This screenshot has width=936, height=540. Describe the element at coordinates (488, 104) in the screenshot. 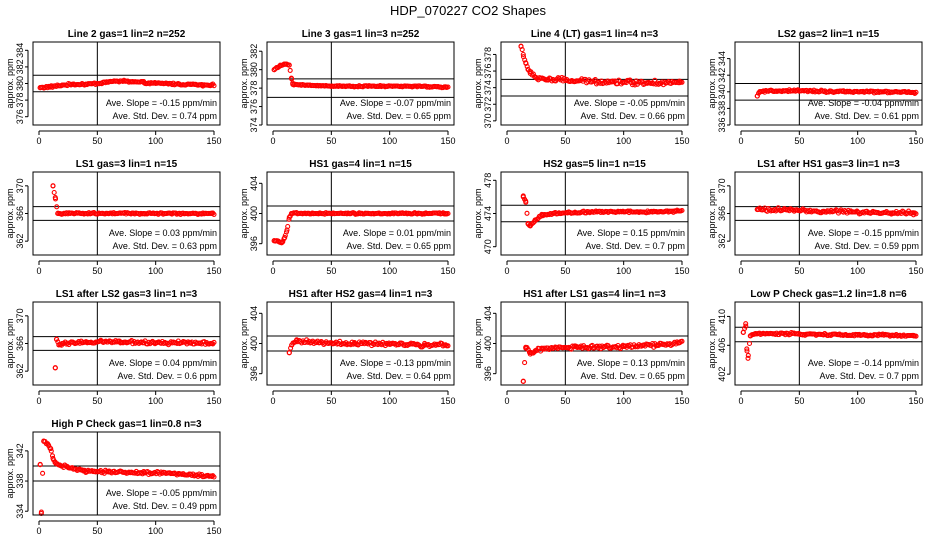

I see `y-tick-label: 372` at that location.